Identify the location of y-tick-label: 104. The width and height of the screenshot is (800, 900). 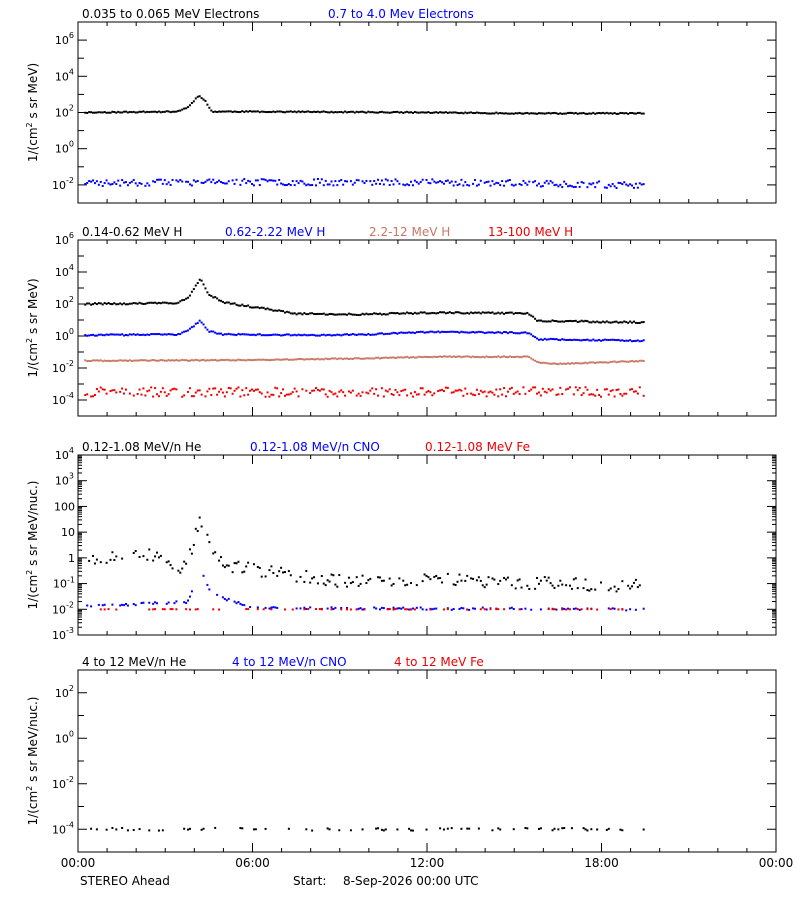
(64, 271).